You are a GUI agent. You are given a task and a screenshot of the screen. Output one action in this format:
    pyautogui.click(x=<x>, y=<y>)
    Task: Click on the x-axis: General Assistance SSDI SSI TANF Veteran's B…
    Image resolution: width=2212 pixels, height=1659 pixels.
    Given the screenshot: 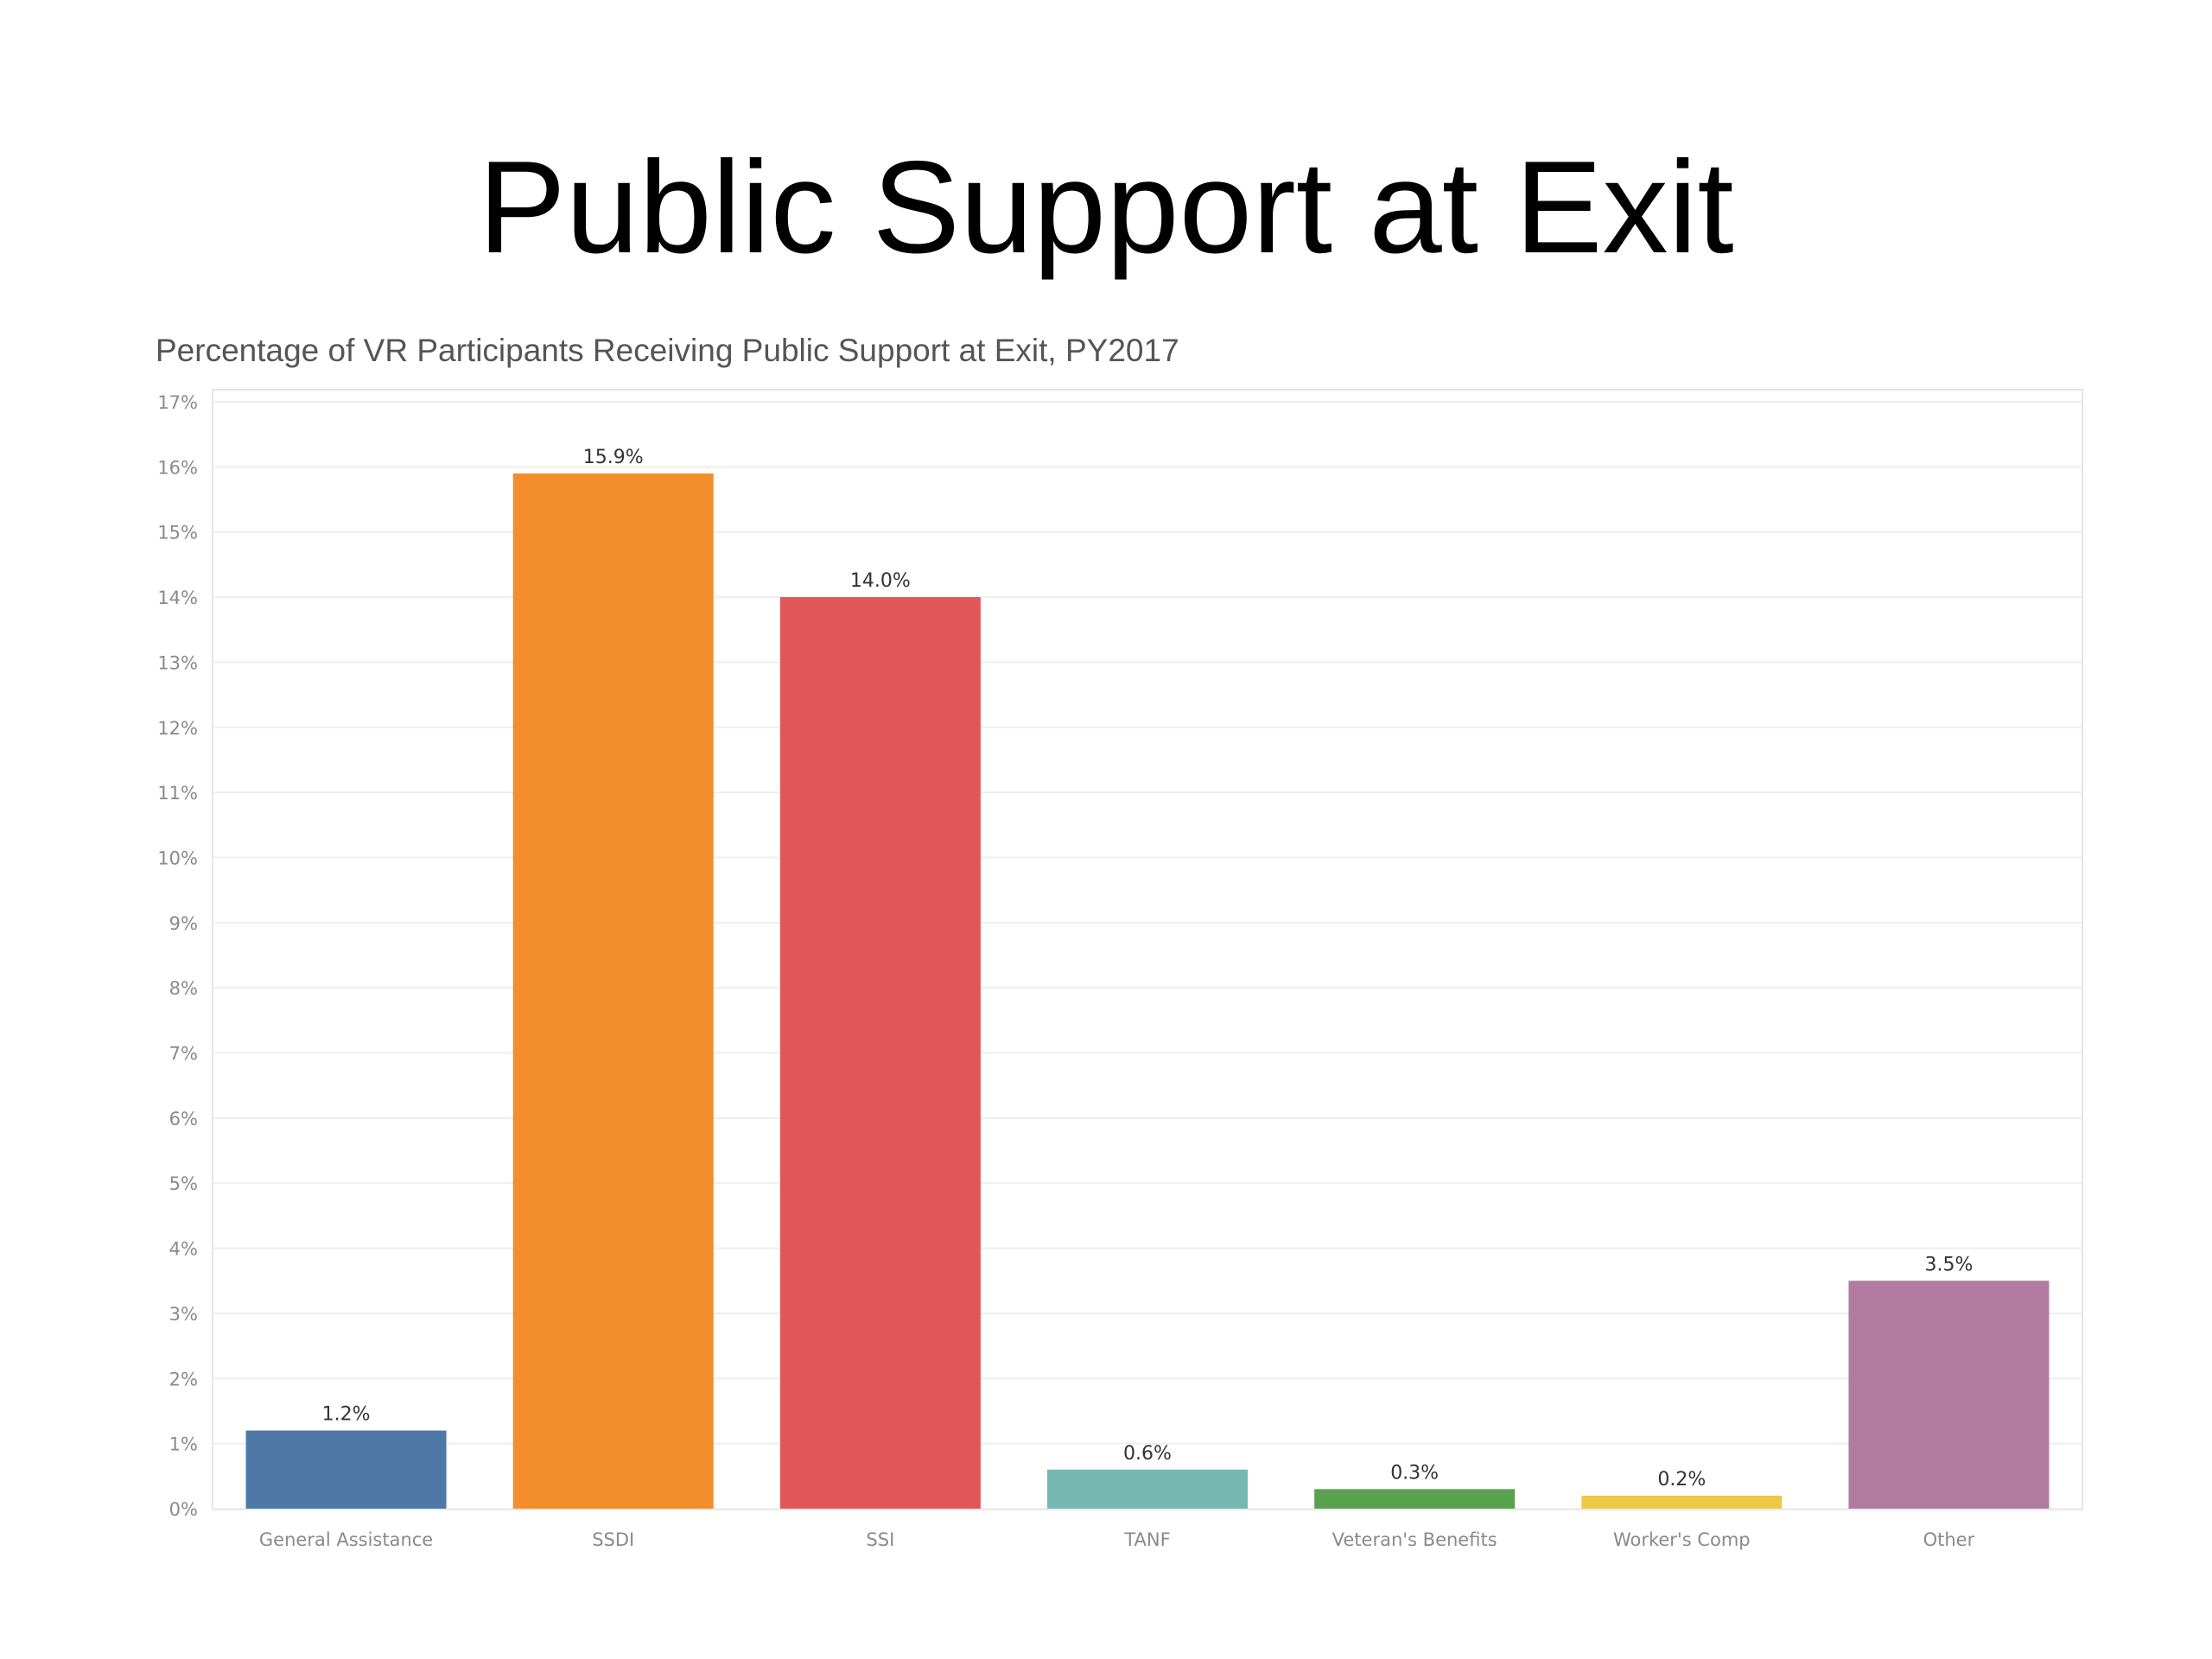 What is the action you would take?
    pyautogui.click(x=1117, y=1539)
    